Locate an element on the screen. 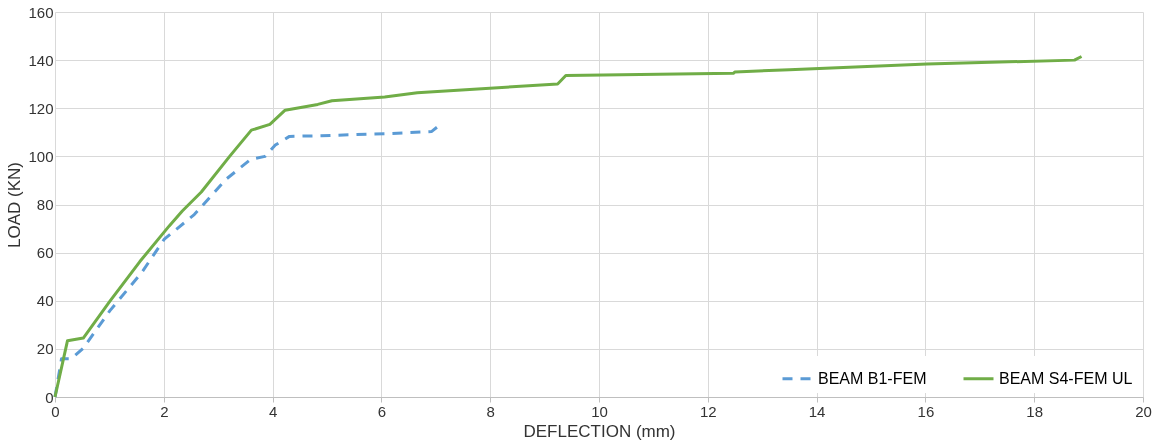 Image resolution: width=1157 pixels, height=444 pixels. y-tick-label: 0 is located at coordinates (49, 397).